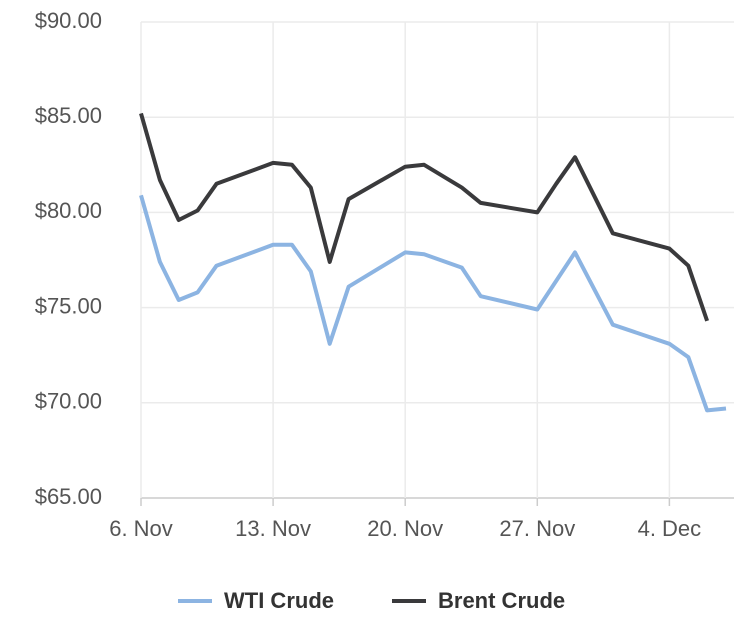  What do you see at coordinates (141, 528) in the screenshot?
I see `x-tick-label: 6. Nov` at bounding box center [141, 528].